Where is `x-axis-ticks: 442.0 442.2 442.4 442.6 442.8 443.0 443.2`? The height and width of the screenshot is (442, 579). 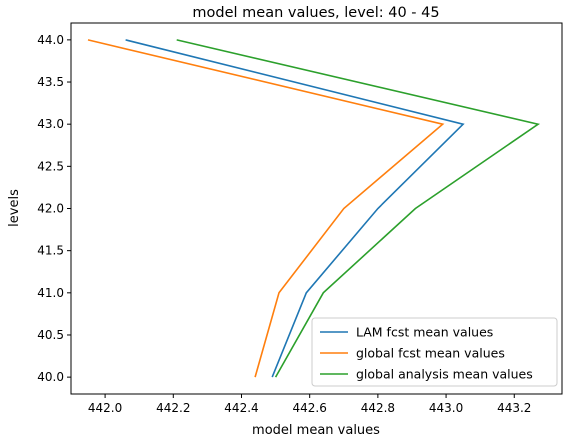
x-axis-ticks: 442.0 442.2 442.4 442.6 442.8 443.0 443.2 is located at coordinates (309, 404).